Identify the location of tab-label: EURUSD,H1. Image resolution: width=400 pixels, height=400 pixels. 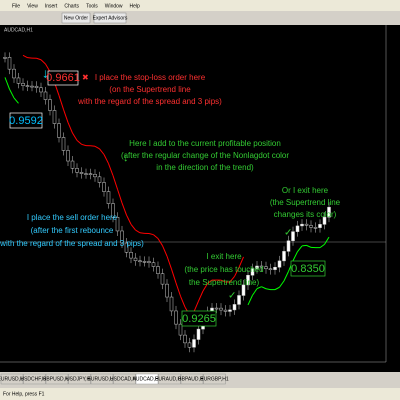
(102, 379).